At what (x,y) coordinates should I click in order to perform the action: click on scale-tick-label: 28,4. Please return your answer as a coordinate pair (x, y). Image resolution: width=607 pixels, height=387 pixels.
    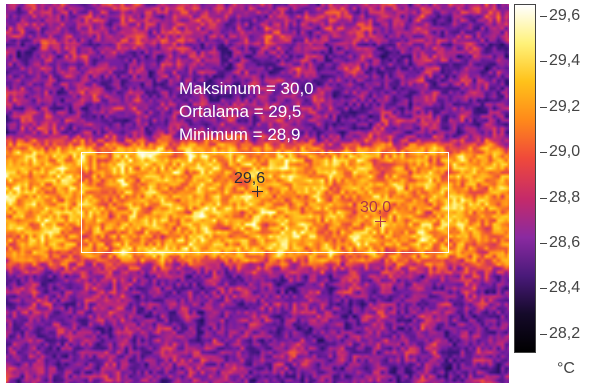
    Looking at the image, I should click on (565, 287).